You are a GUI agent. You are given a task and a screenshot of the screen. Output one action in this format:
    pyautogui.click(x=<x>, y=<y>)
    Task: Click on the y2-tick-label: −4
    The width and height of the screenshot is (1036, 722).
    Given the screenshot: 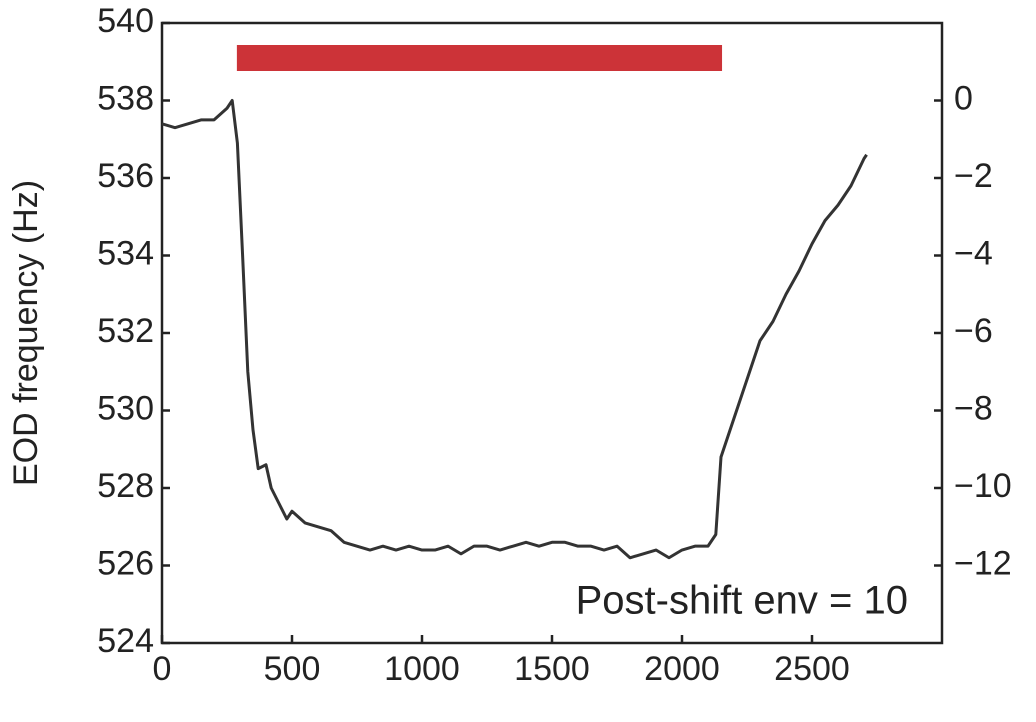 What is the action you would take?
    pyautogui.click(x=973, y=253)
    